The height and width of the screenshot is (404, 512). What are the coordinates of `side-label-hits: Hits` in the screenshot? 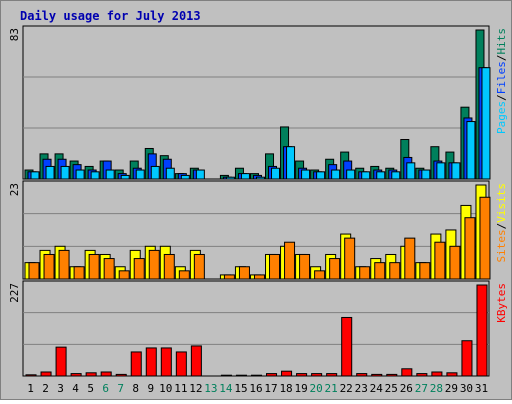 It's located at (501, 41).